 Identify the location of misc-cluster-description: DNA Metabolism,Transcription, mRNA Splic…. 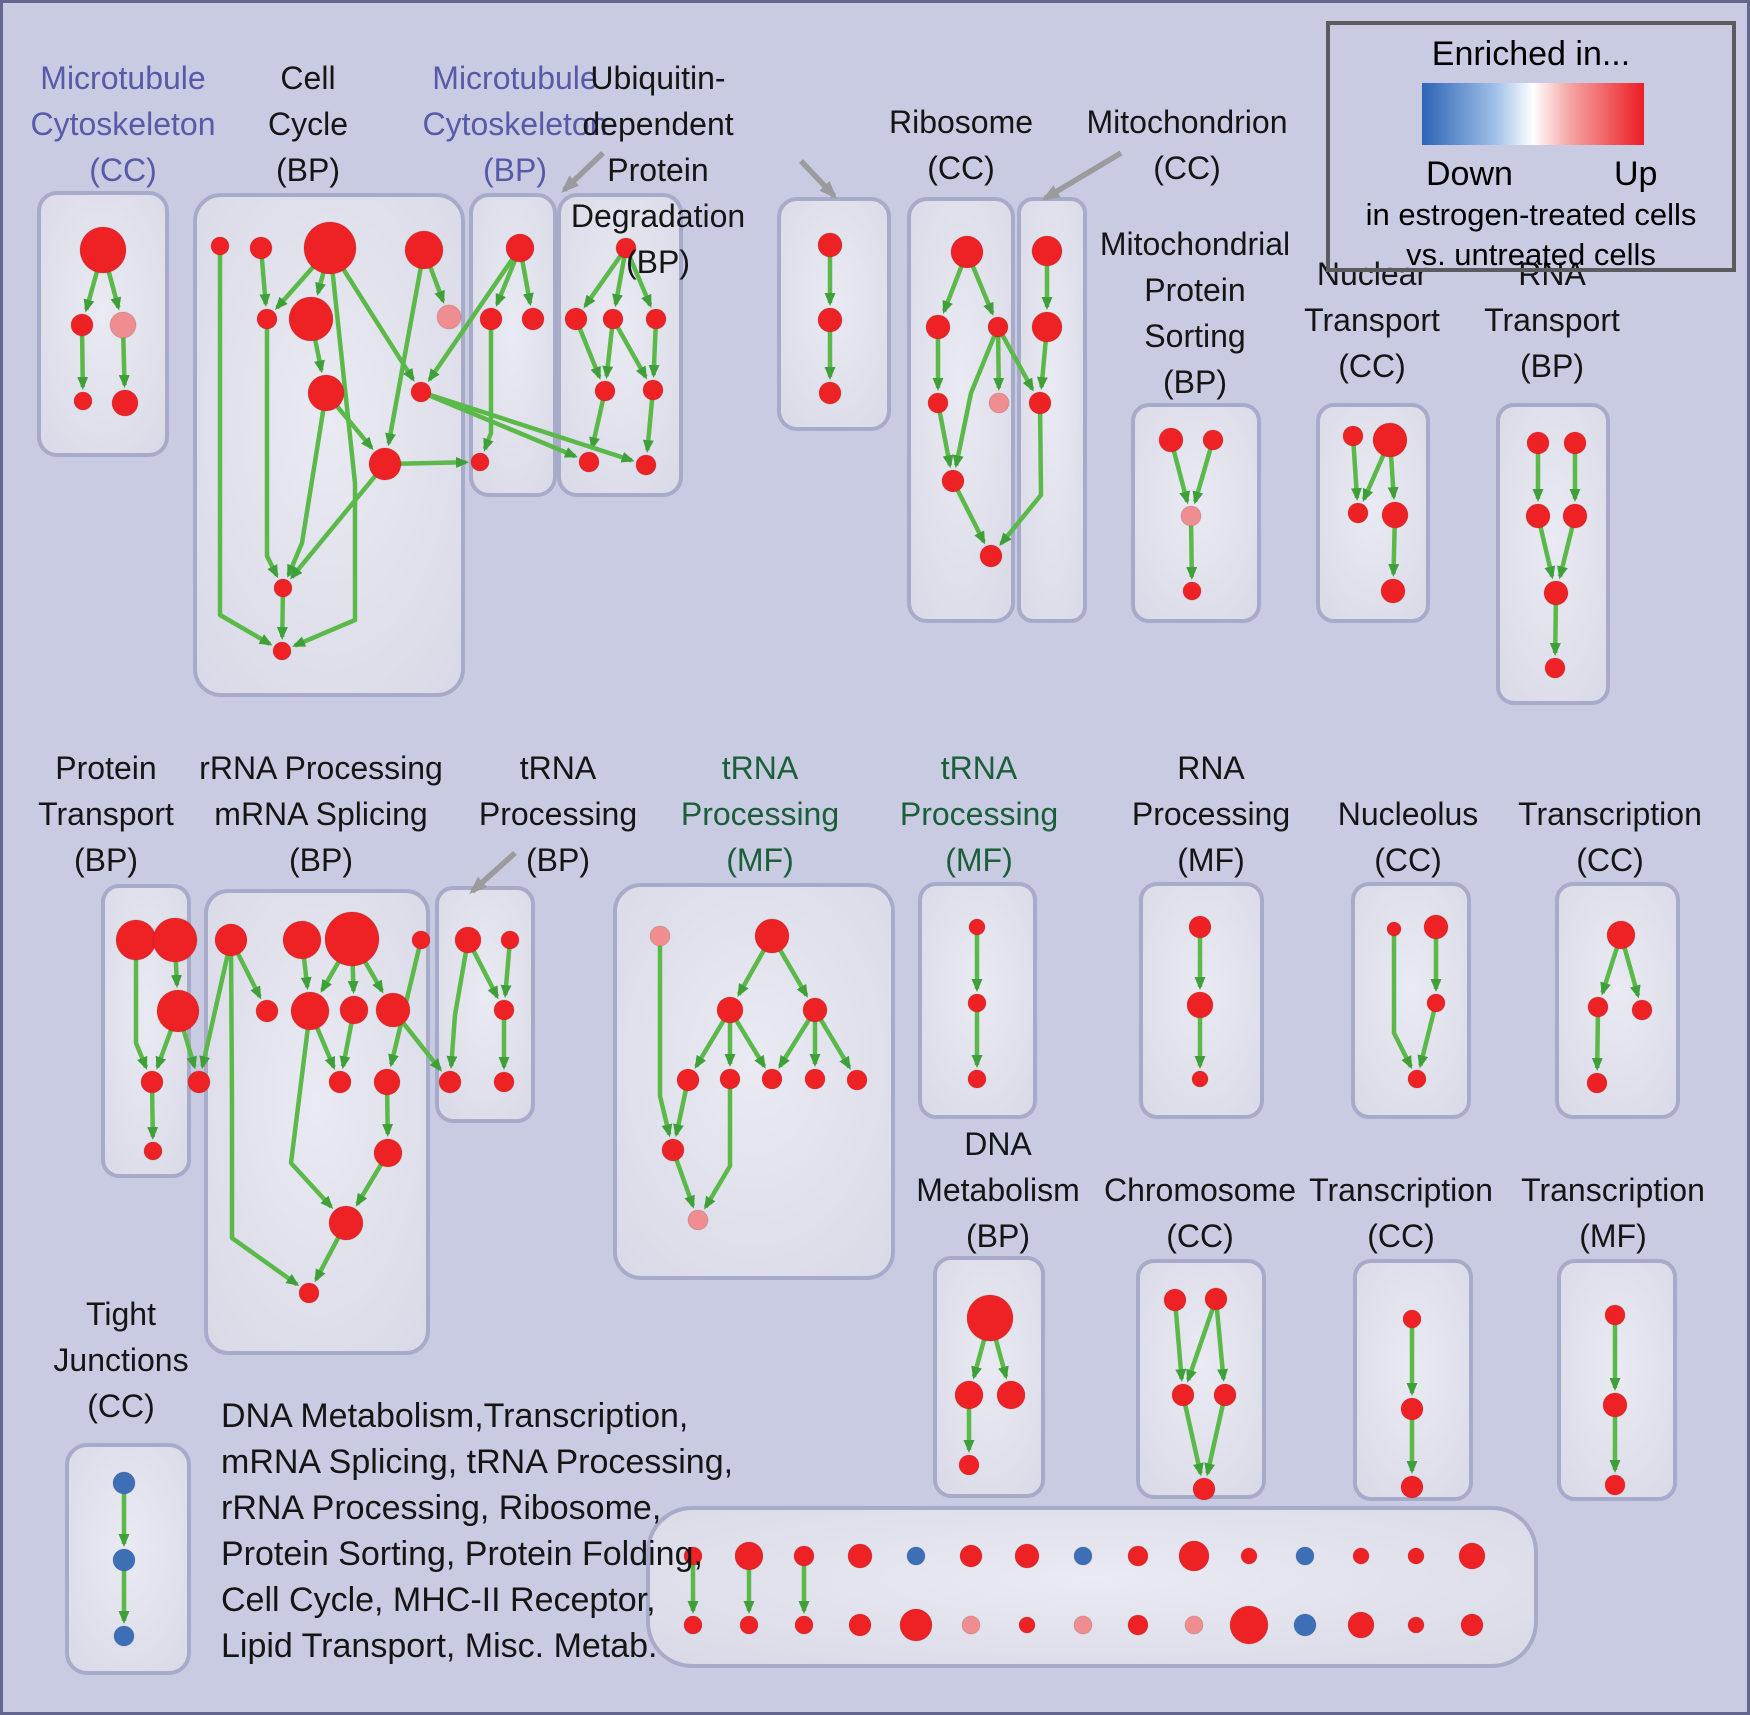
(477, 1531).